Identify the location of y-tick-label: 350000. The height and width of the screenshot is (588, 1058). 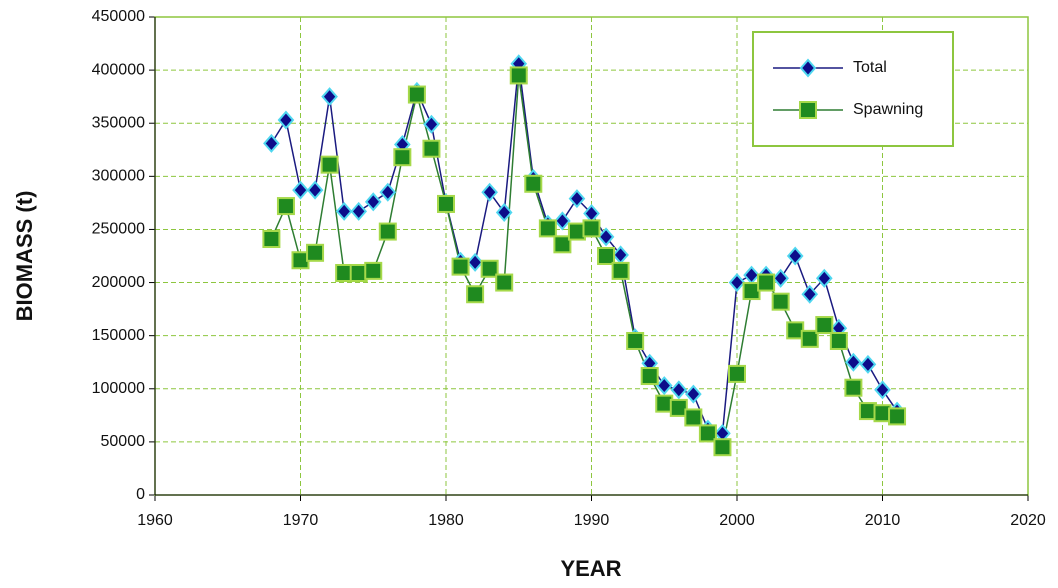
(118, 122).